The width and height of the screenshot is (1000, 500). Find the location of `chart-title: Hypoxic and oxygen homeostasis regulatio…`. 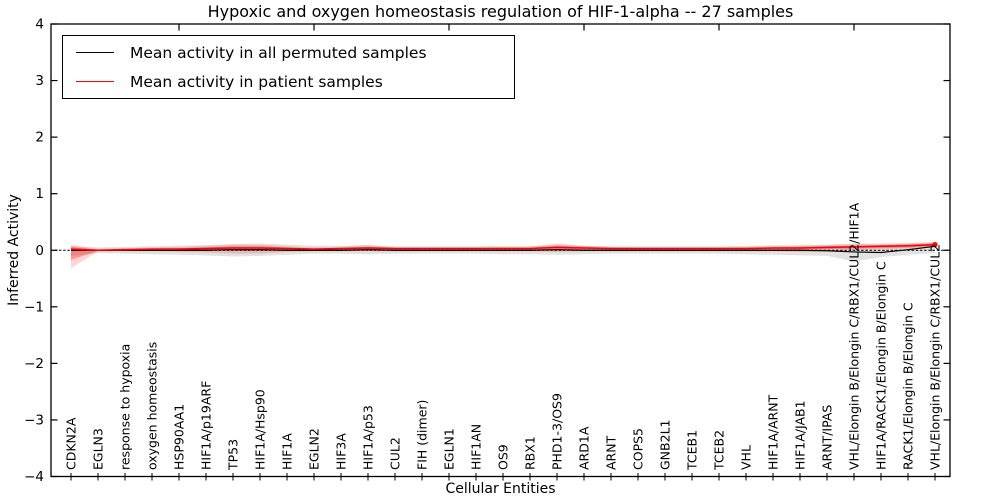

chart-title: Hypoxic and oxygen homeostasis regulatio… is located at coordinates (500, 11).